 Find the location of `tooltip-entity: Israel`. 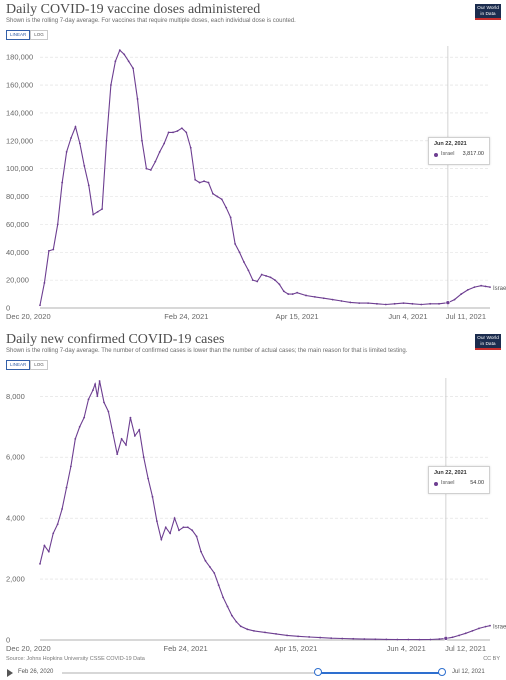

tooltip-entity: Israel is located at coordinates (448, 154).